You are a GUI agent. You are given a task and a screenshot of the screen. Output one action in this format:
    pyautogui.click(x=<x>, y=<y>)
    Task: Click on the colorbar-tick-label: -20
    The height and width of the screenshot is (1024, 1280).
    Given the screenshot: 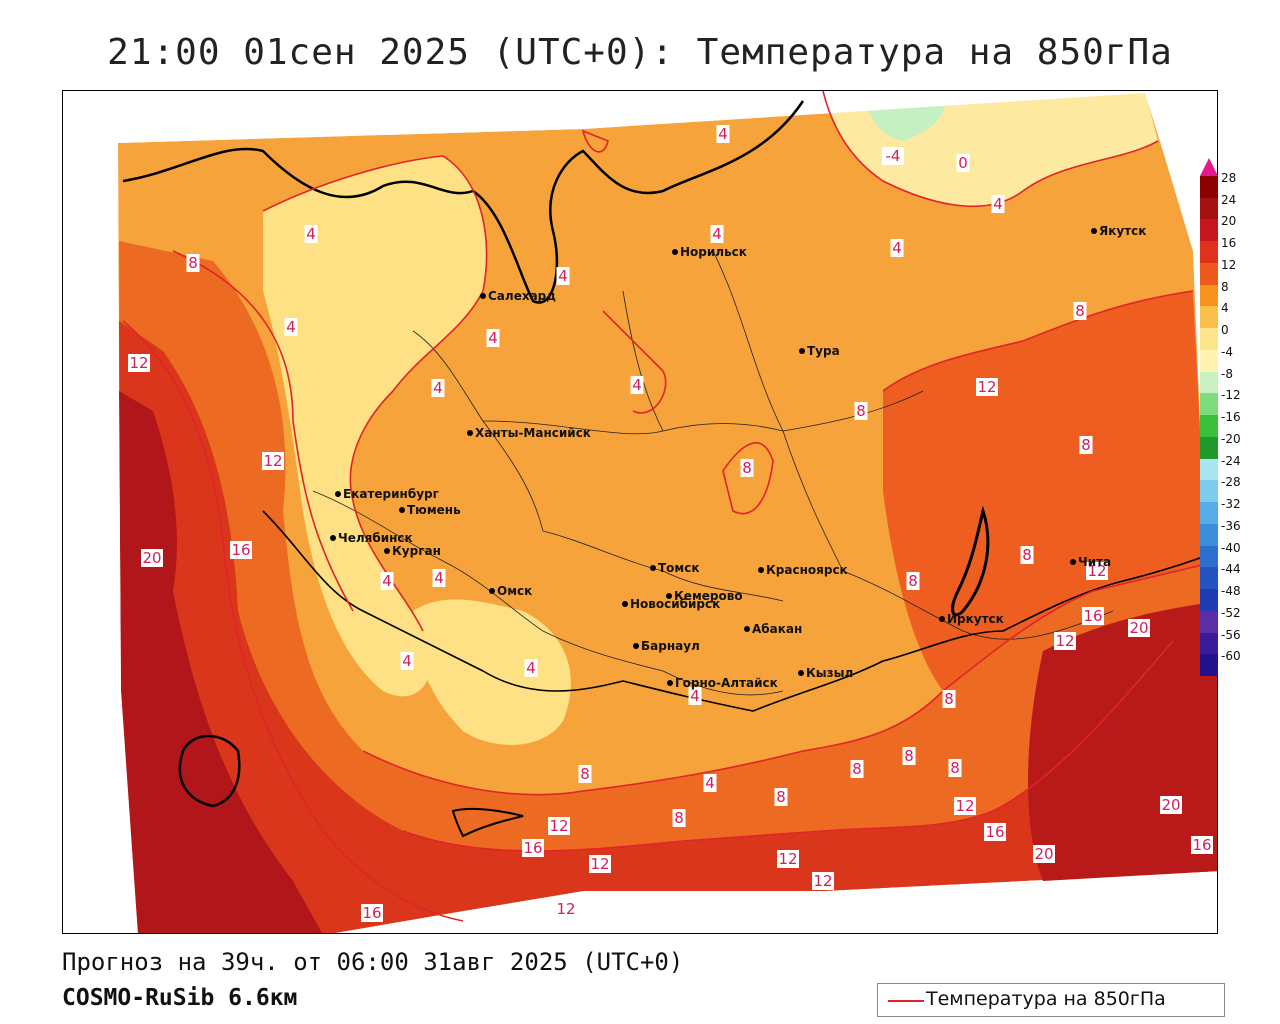 What is the action you would take?
    pyautogui.click(x=1231, y=438)
    